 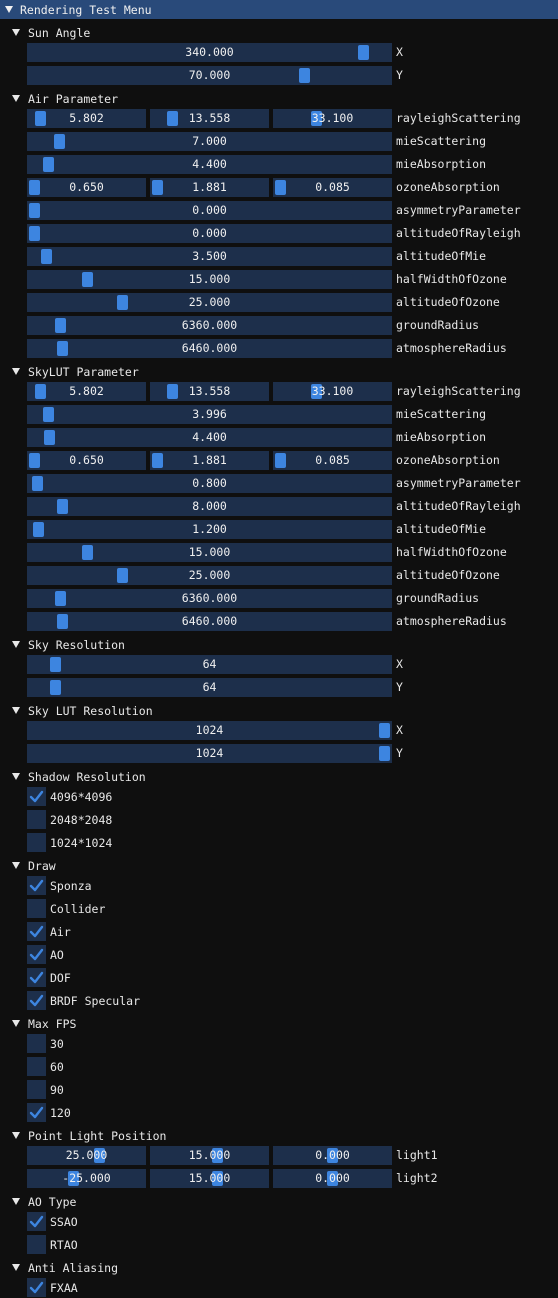 What do you see at coordinates (209, 552) in the screenshot?
I see `slider-halfwidthofozone: 15.000` at bounding box center [209, 552].